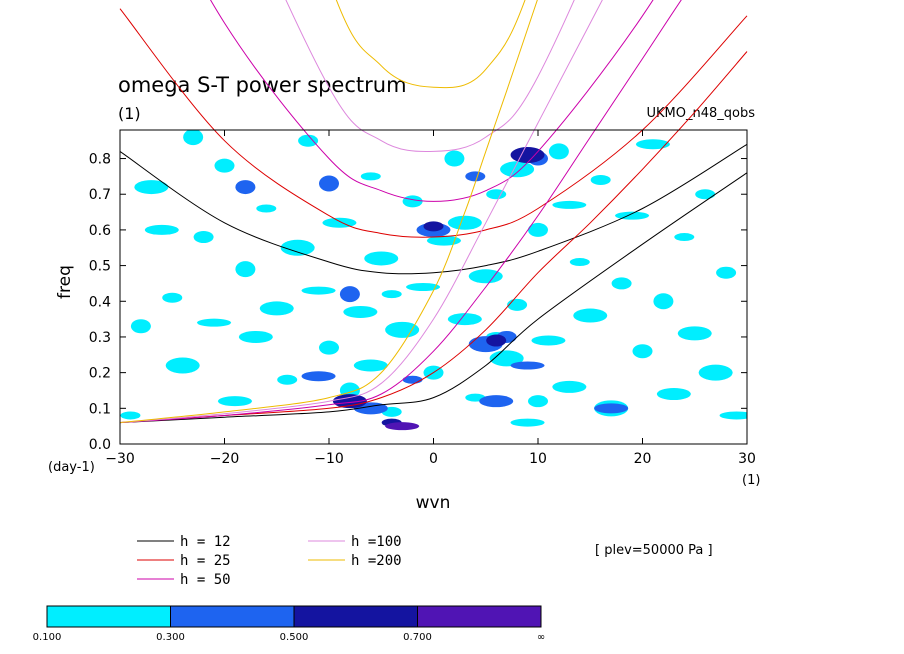 The width and height of the screenshot is (904, 654). What do you see at coordinates (205, 580) in the screenshot?
I see `legend-label-h50: h = 50` at bounding box center [205, 580].